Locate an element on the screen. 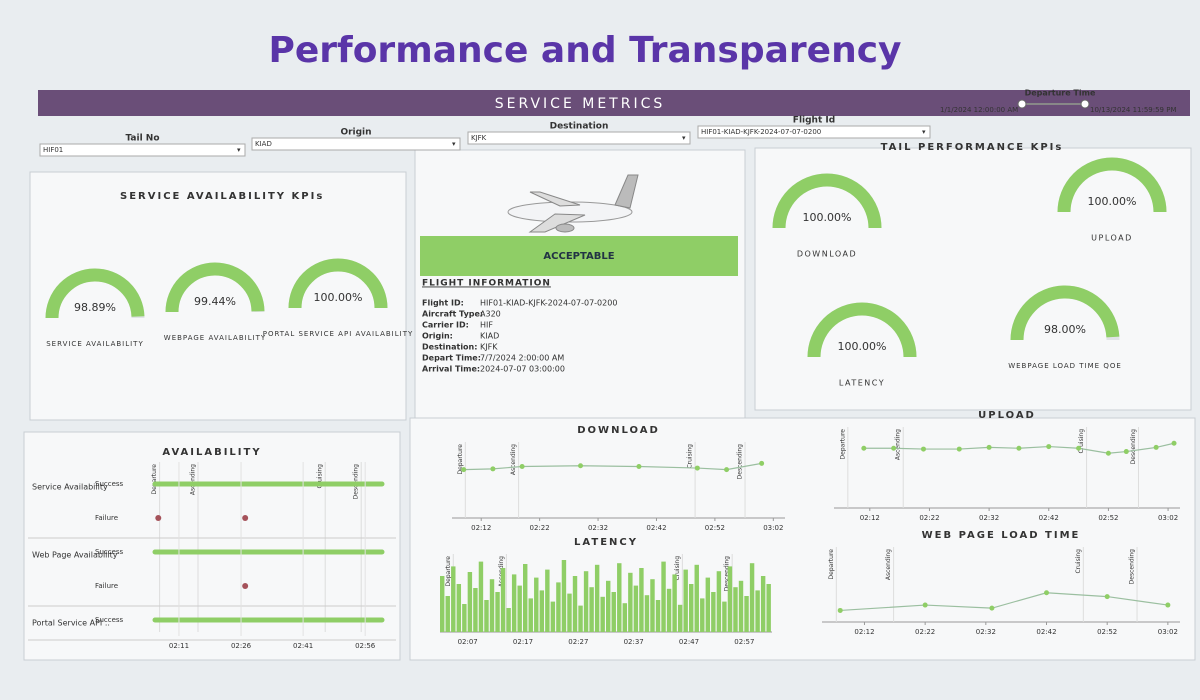 This screenshot has width=1200, height=700. field-value: KIAD is located at coordinates (489, 336).